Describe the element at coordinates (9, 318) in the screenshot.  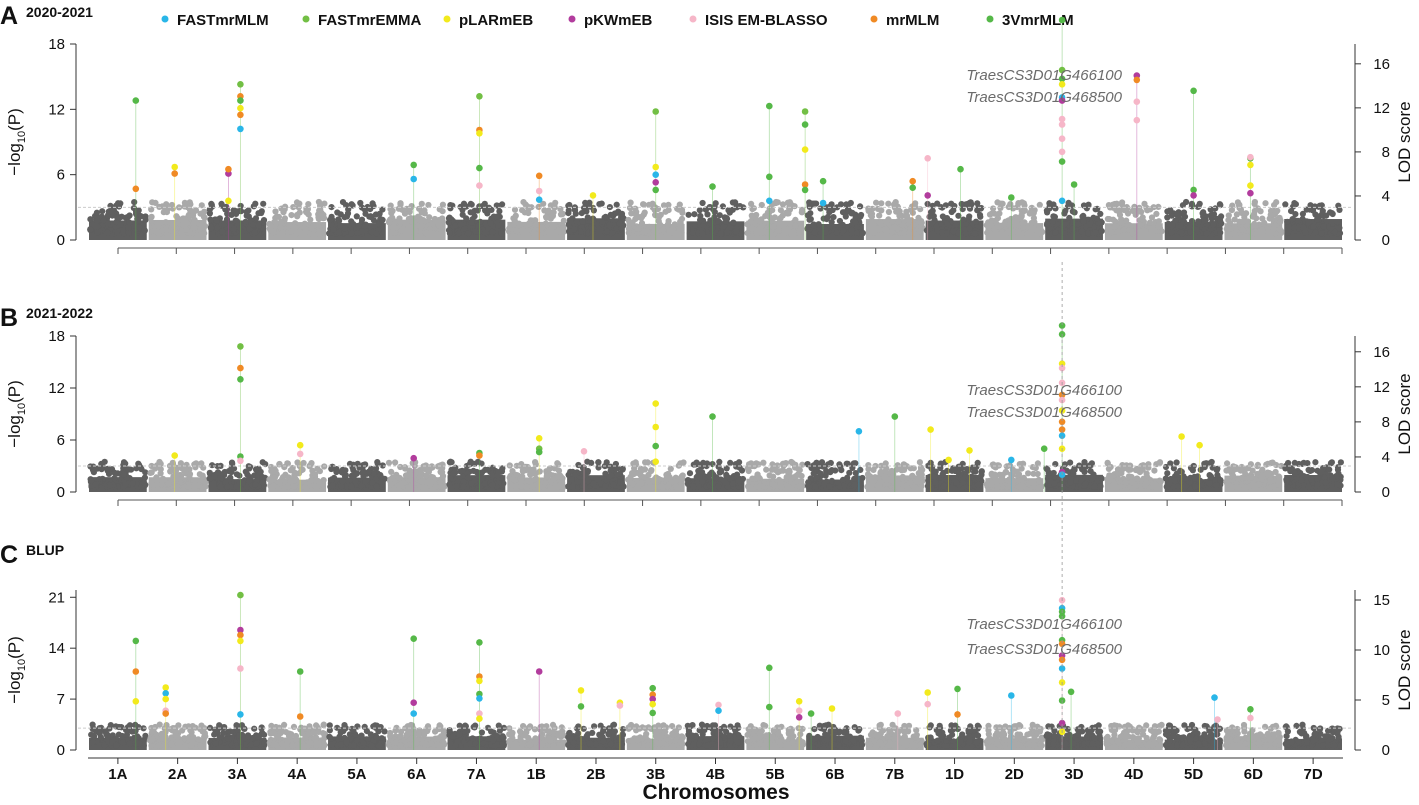
I see `panel-letter: B` at that location.